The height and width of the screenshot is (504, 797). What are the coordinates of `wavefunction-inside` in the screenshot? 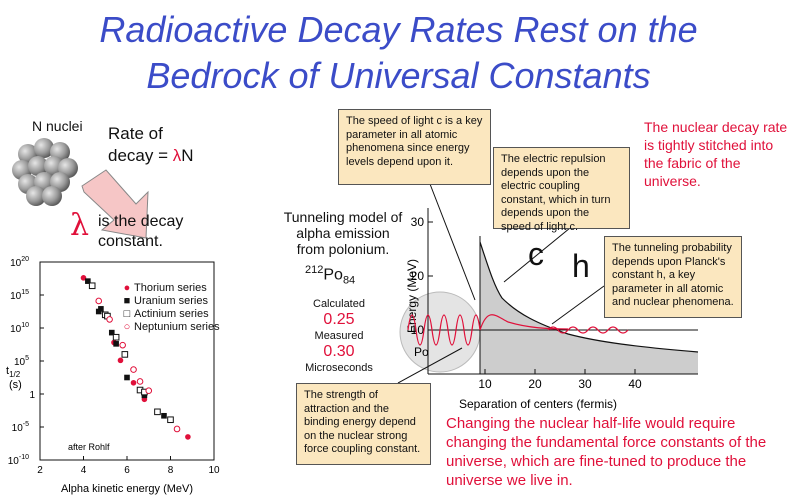 It's located at (444, 330).